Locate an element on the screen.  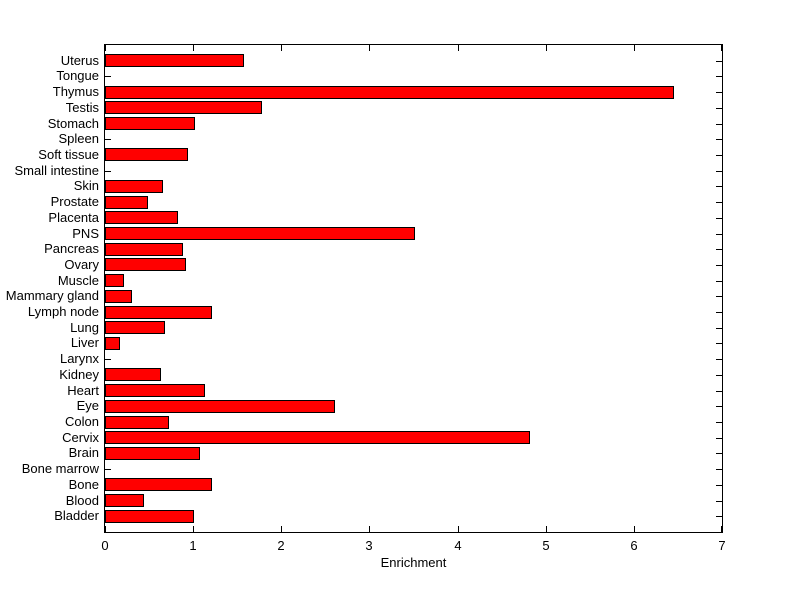
y-tick-label: Lymph node is located at coordinates (63, 311).